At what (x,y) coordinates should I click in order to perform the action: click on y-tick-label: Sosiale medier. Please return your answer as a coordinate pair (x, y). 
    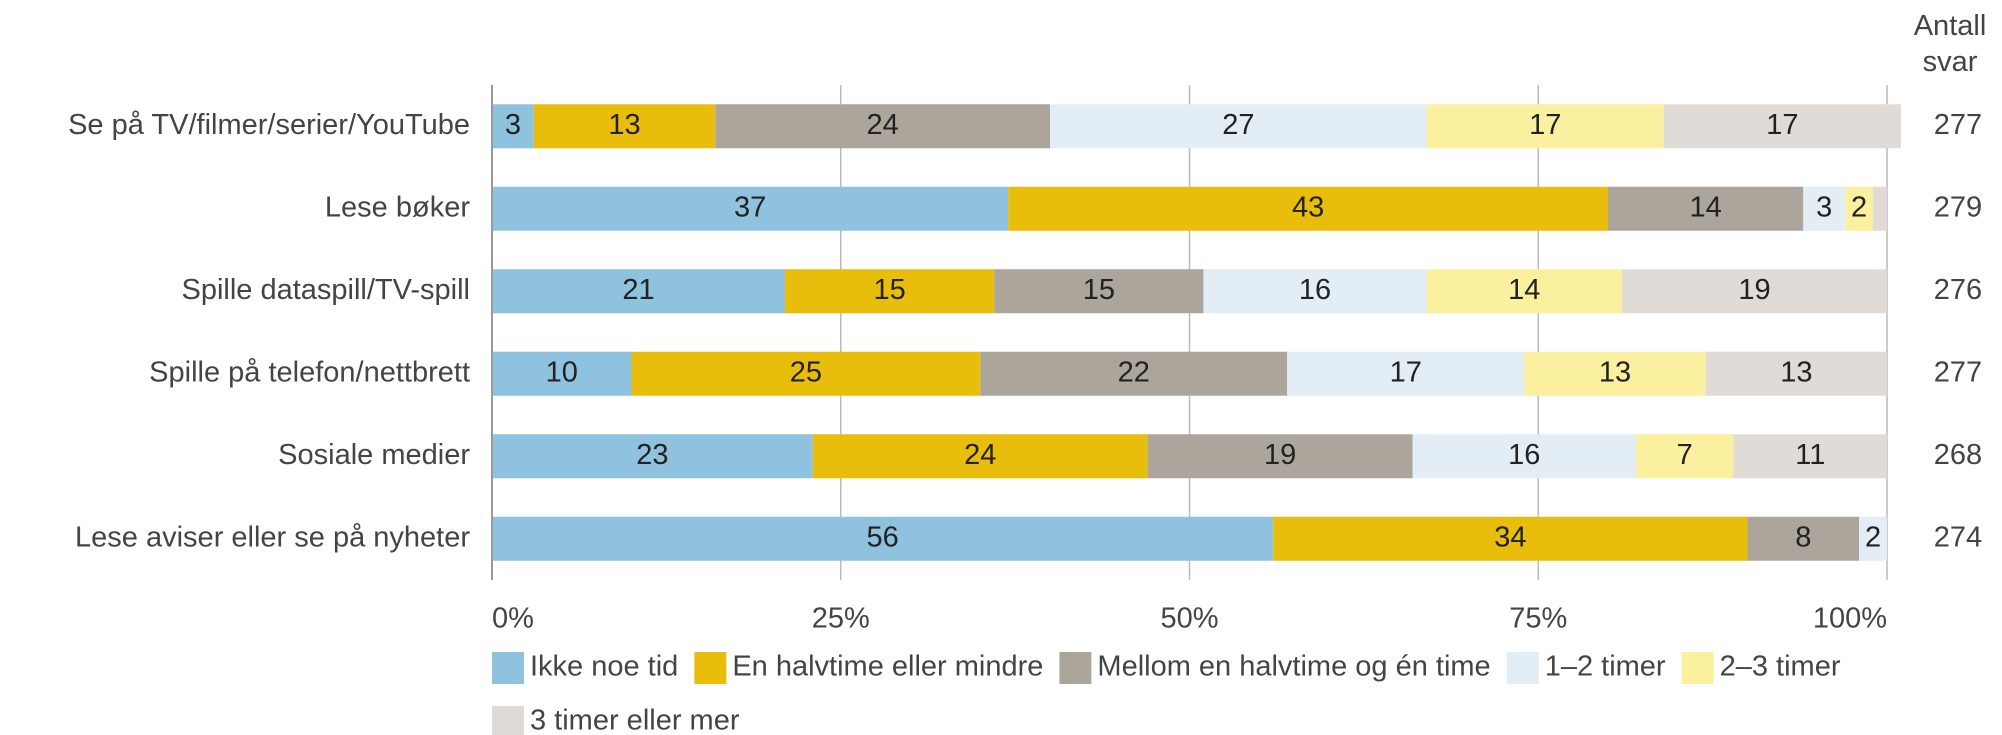
    Looking at the image, I should click on (374, 455).